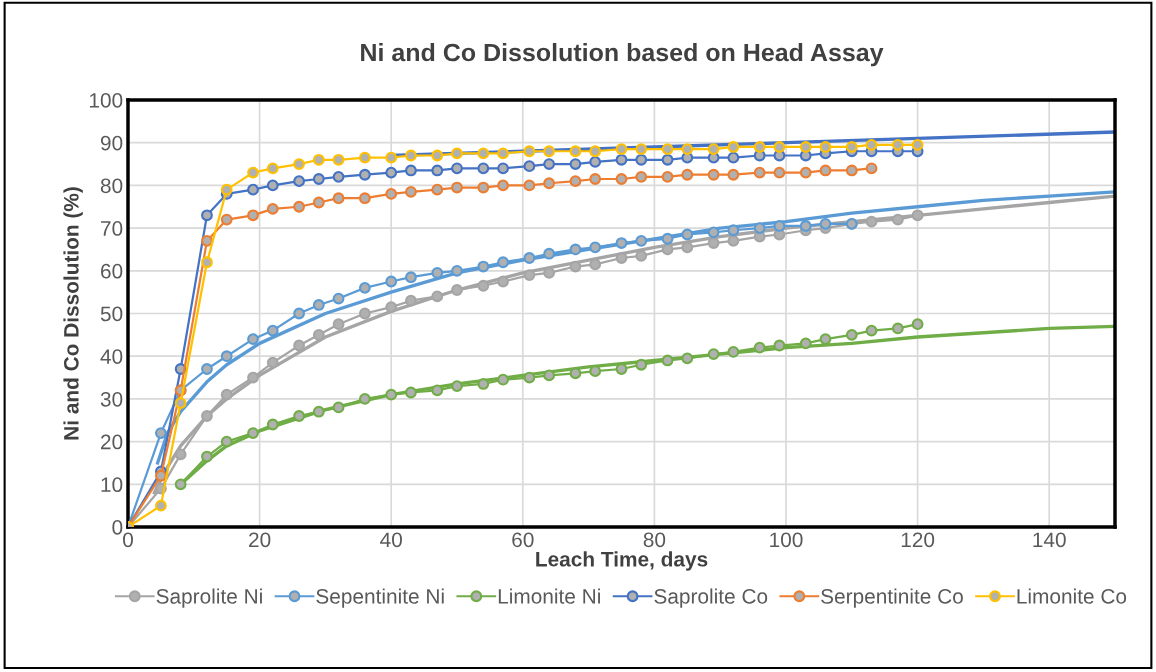 This screenshot has height=672, width=1156. Describe the element at coordinates (111, 314) in the screenshot. I see `y-tick-label: 50` at that location.